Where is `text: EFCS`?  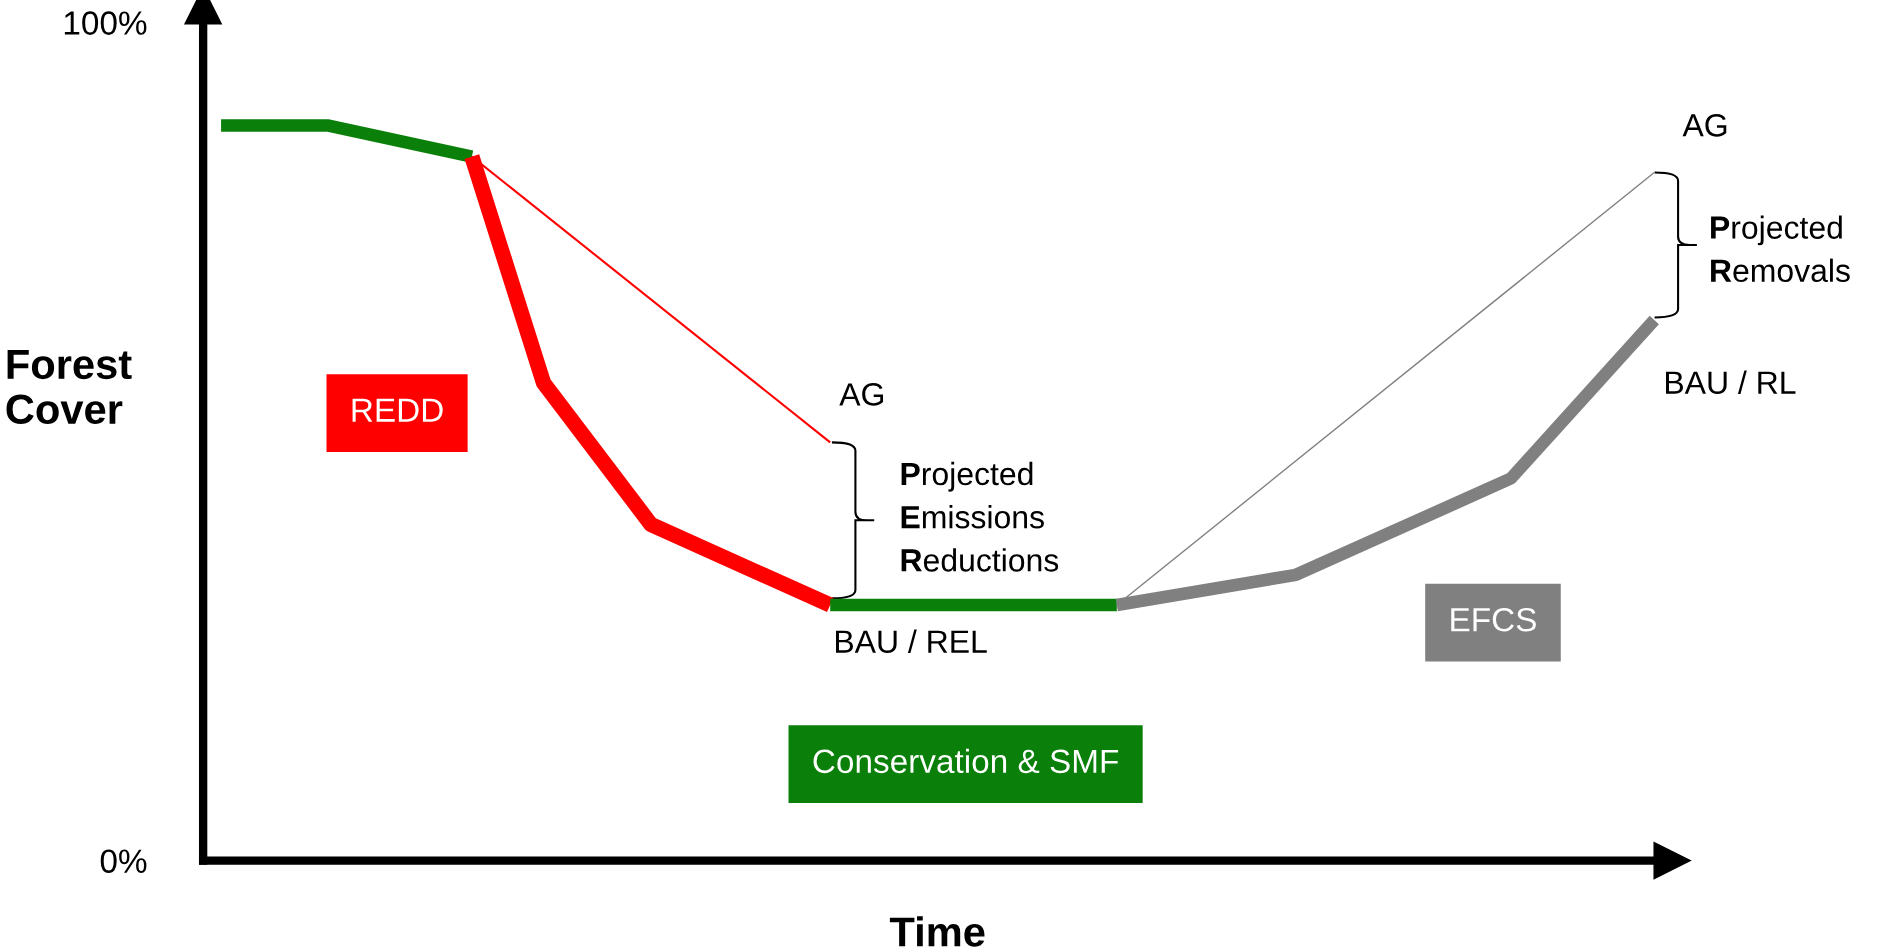
text: EFCS is located at coordinates (1493, 619).